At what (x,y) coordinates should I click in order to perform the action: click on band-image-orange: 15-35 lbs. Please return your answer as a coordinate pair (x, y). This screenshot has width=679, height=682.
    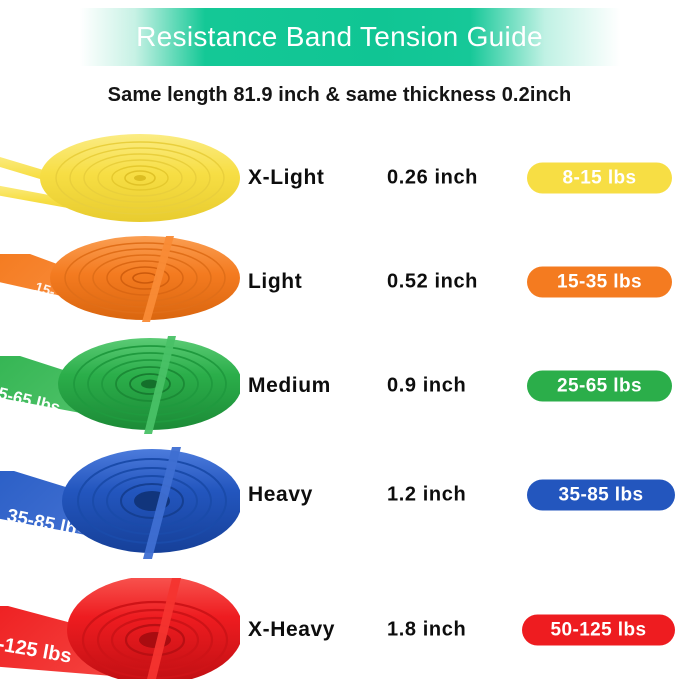
    Looking at the image, I should click on (120, 282).